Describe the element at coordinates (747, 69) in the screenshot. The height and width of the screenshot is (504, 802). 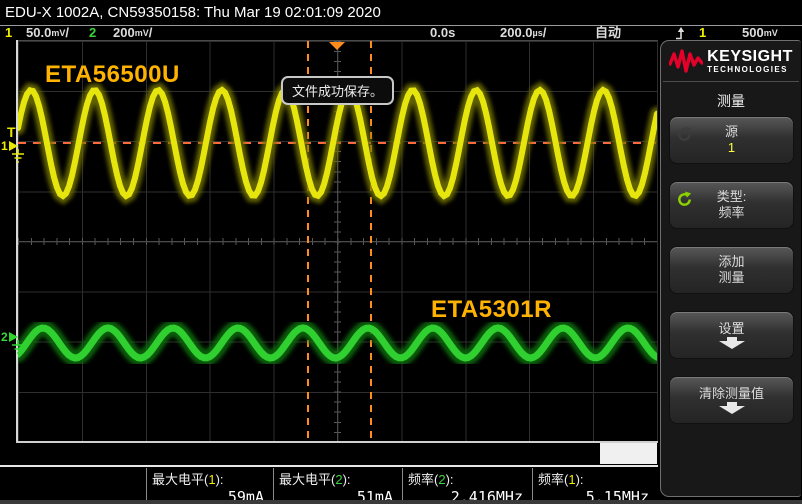
I see `brand-subname: TECHNOLOGIES` at that location.